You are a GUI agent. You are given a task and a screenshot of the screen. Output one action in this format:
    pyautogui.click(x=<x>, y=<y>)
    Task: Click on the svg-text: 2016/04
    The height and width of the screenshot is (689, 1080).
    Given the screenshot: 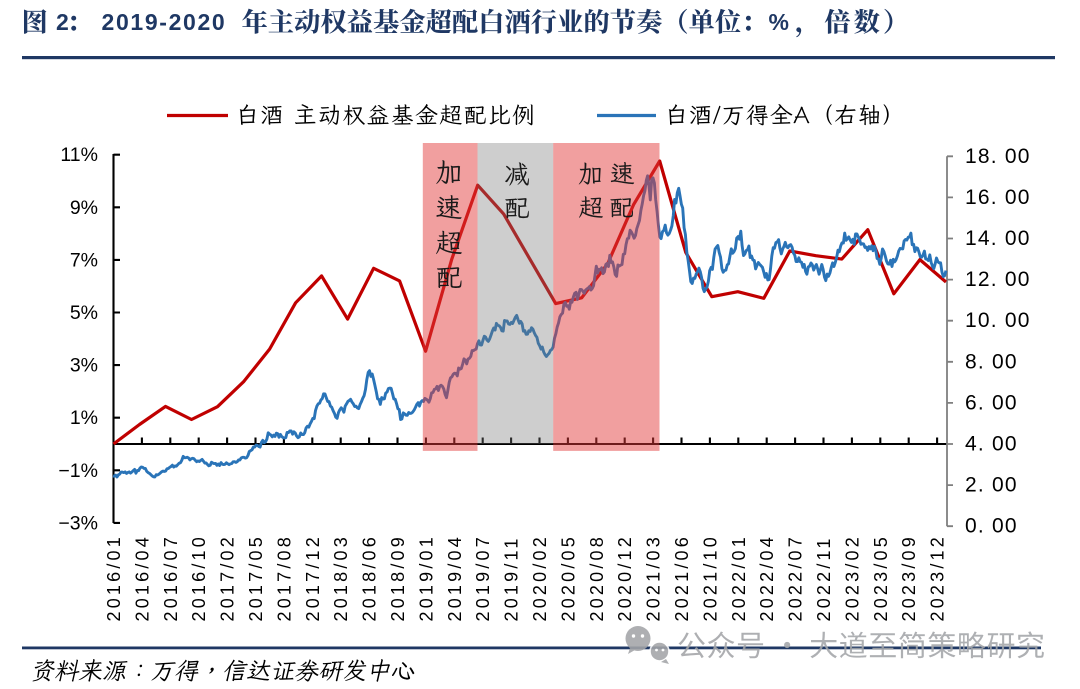 What is the action you would take?
    pyautogui.click(x=142, y=577)
    